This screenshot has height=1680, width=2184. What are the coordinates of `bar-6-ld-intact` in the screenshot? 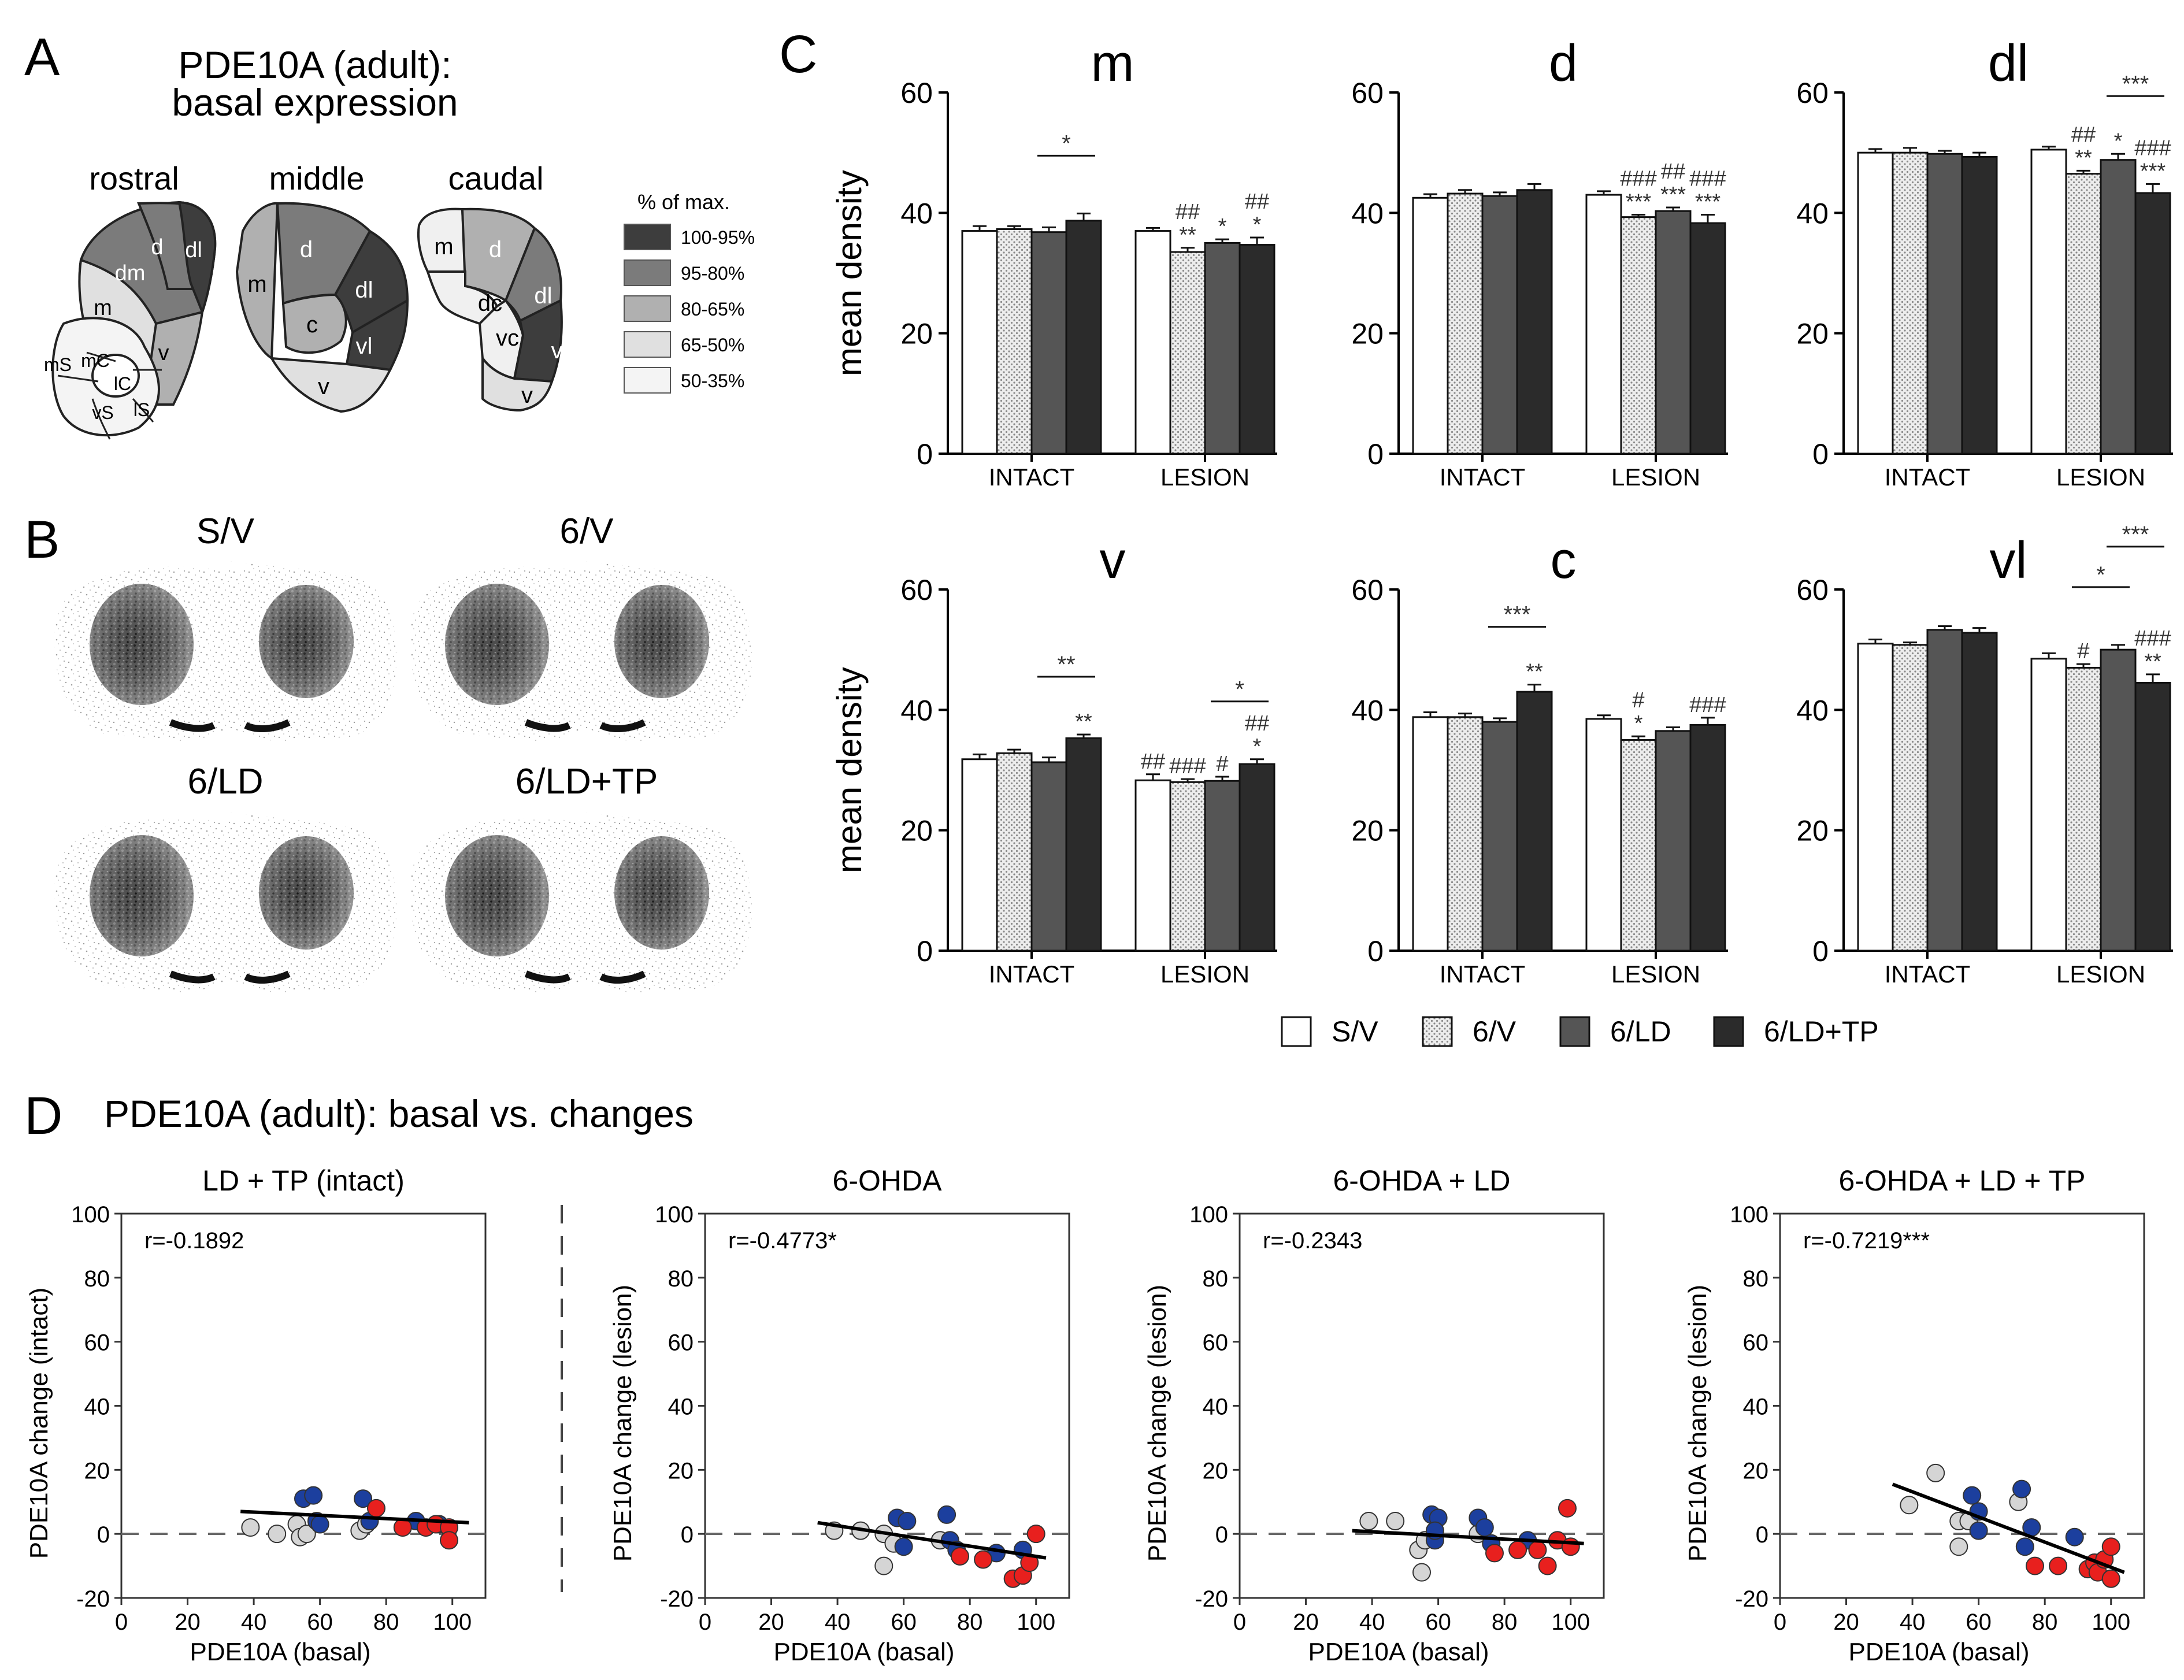 It's located at (1048, 857).